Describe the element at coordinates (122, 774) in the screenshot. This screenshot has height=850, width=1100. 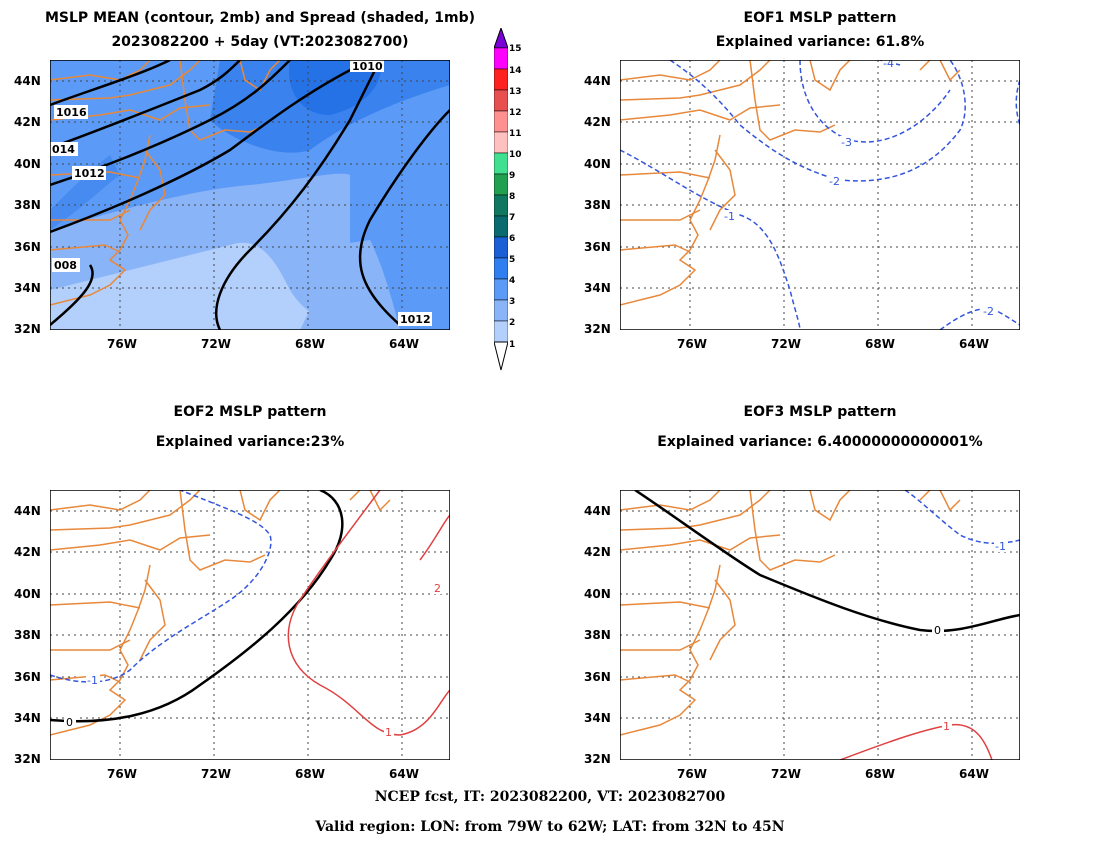
I see `p3-lon-76w: 76W` at that location.